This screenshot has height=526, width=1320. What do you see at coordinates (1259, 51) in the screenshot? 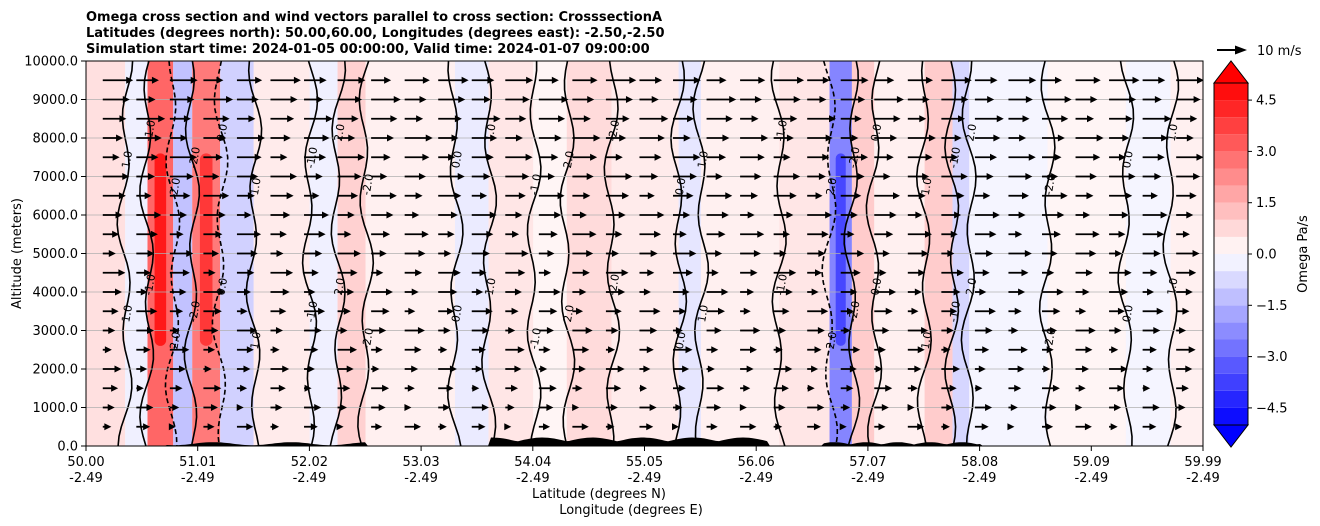
I see `vector-key: 10 m/s` at bounding box center [1259, 51].